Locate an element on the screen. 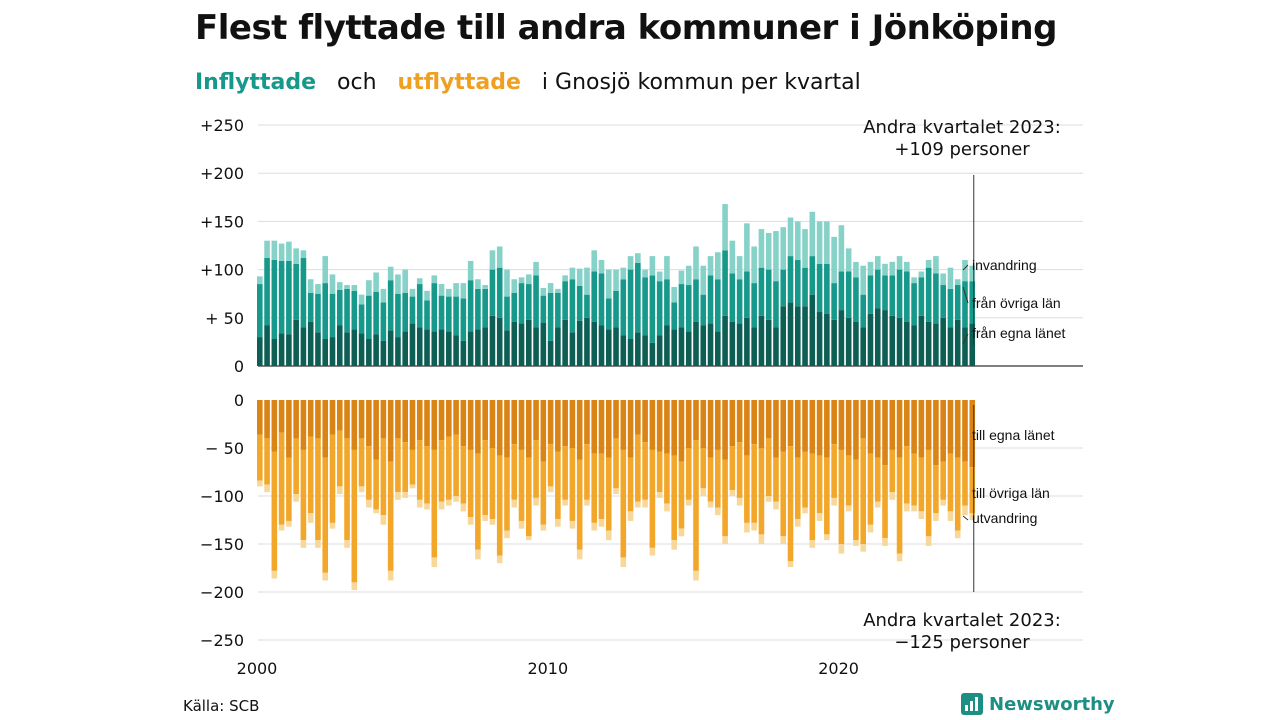 This screenshot has width=1280, height=720. top-series-label: från övriga län is located at coordinates (1016, 303).